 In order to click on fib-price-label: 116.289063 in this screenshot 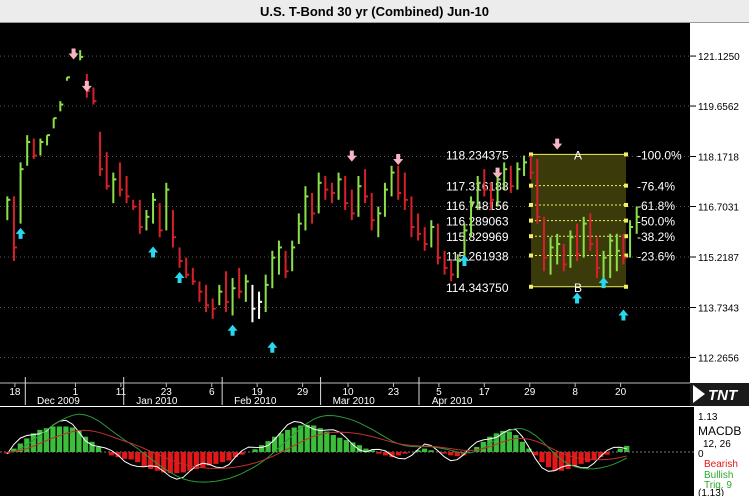, I will do `click(477, 222)`.